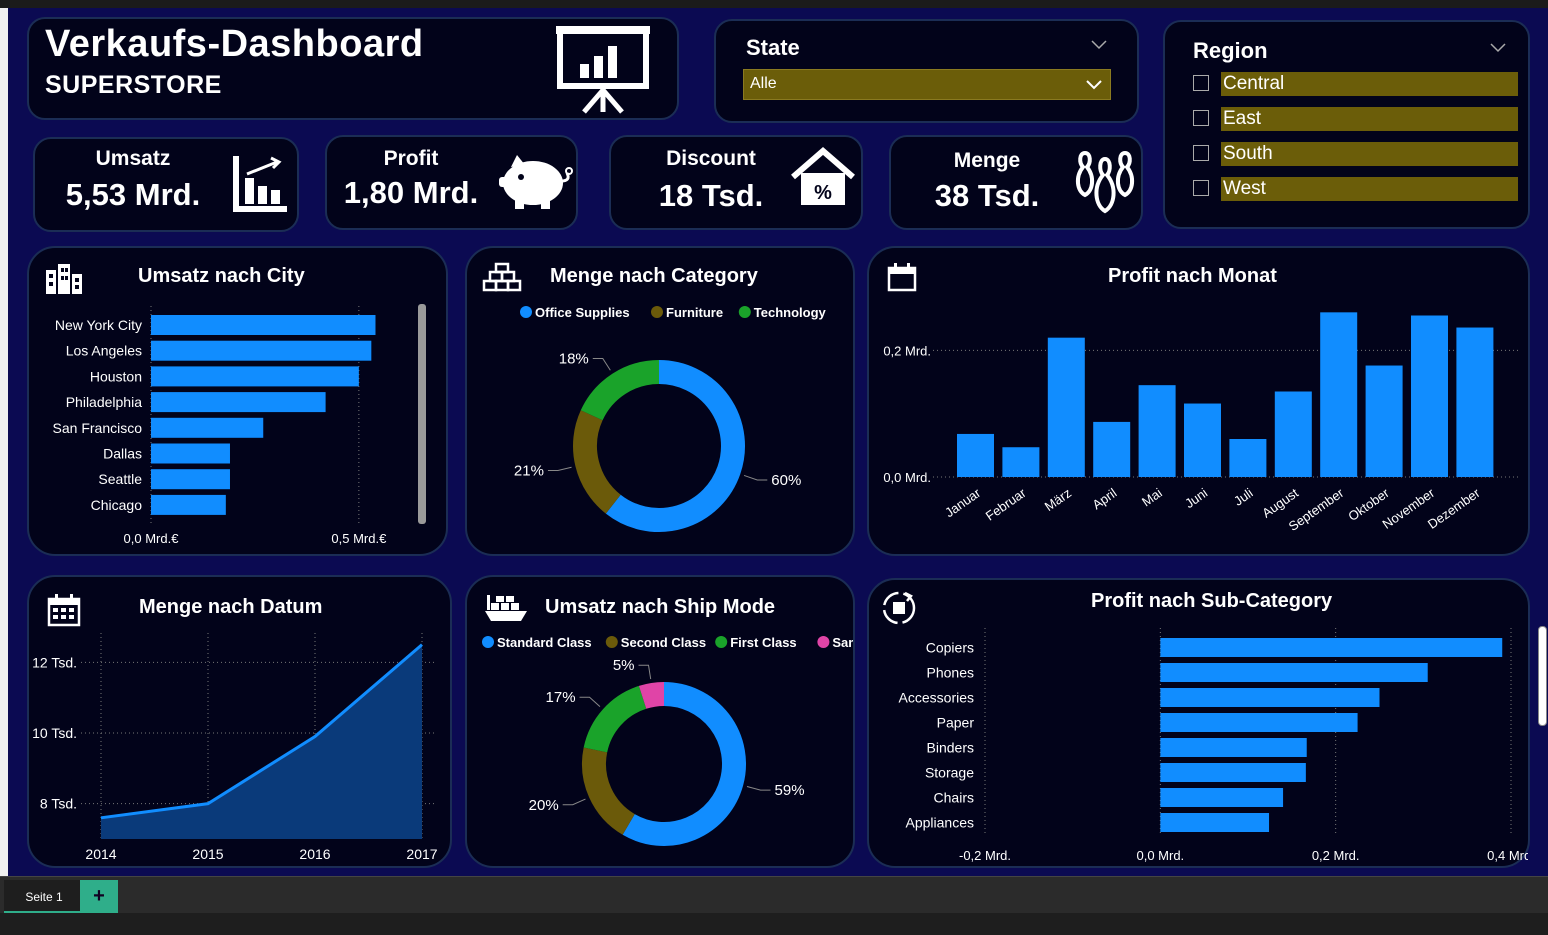 The image size is (1548, 935). What do you see at coordinates (422, 414) in the screenshot?
I see `city-chart-scrollbar` at bounding box center [422, 414].